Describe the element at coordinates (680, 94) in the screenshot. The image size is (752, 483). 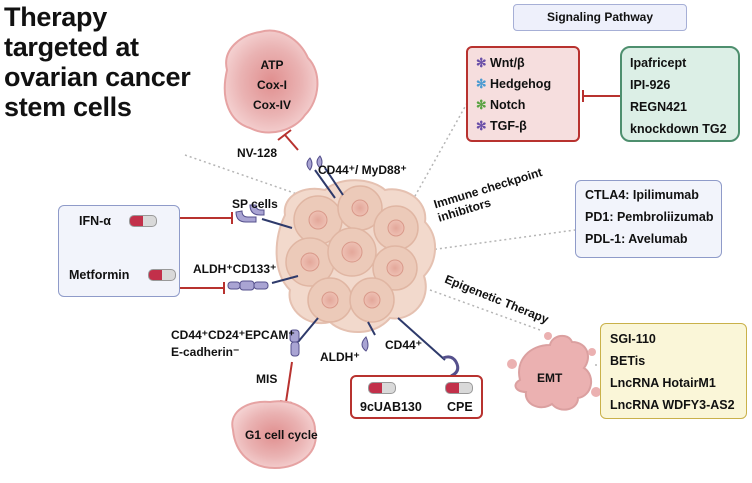
I see `signaling-inhibitors-box: Ipafricept IPI-926 REGN421 knockdown TG2` at that location.